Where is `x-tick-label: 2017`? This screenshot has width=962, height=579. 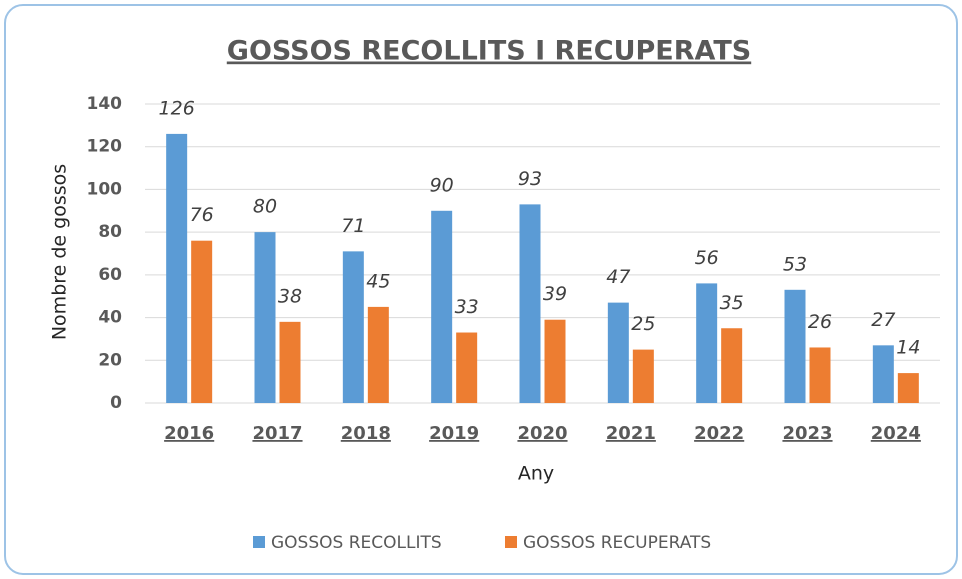 x-tick-label: 2017 is located at coordinates (277, 433).